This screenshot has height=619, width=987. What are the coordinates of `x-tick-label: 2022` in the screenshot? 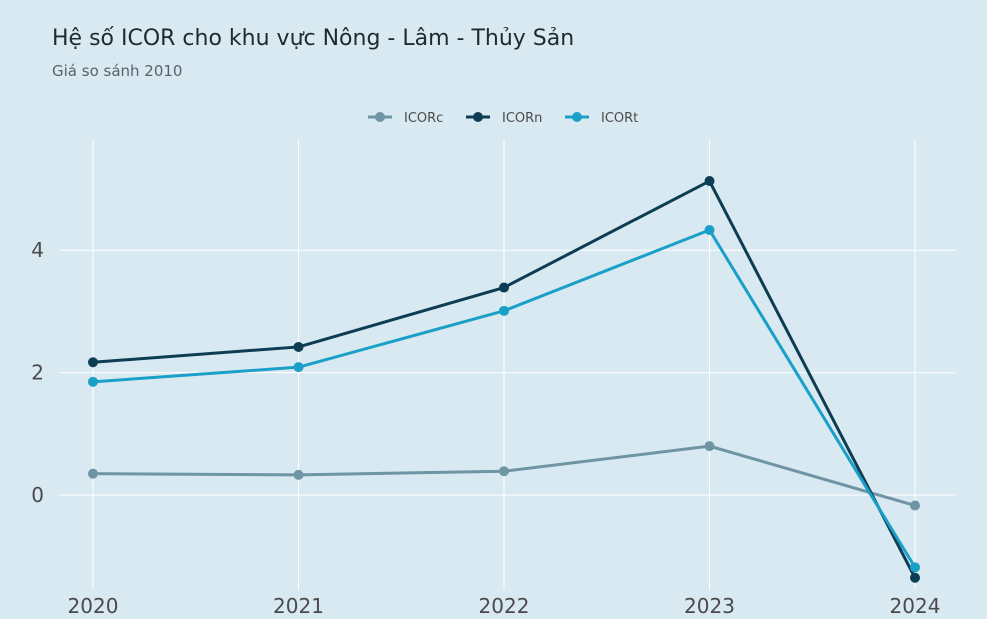 It's located at (504, 606).